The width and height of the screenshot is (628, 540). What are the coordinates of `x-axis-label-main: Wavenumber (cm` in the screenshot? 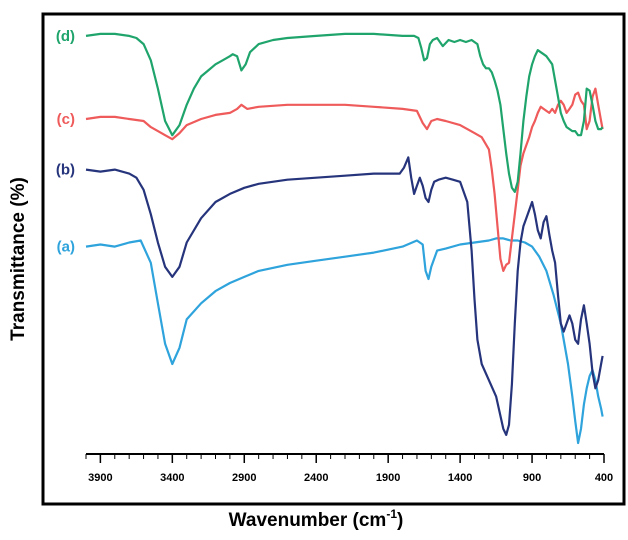 It's located at (308, 520).